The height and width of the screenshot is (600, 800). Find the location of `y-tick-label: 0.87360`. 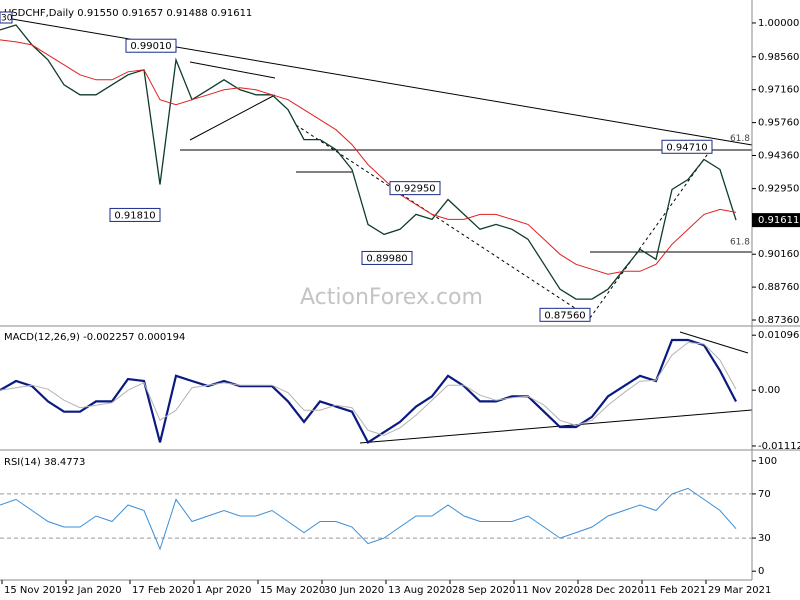

y-tick-label: 0.87360 is located at coordinates (778, 320).